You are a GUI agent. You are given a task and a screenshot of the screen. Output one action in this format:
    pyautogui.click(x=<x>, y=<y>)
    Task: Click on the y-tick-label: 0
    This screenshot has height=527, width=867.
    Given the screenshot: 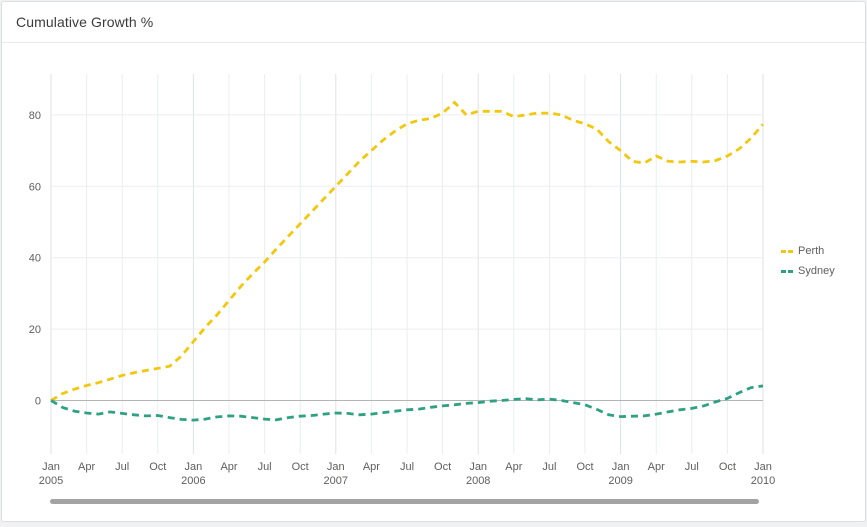 What is the action you would take?
    pyautogui.click(x=38, y=402)
    